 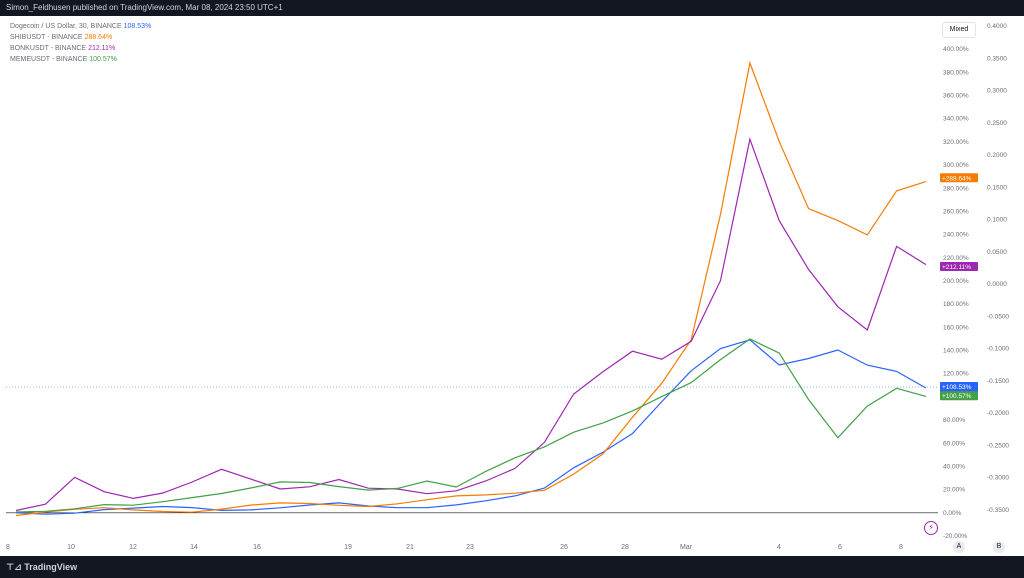 I want to click on secondary-tick: -0.2500, so click(x=998, y=445).